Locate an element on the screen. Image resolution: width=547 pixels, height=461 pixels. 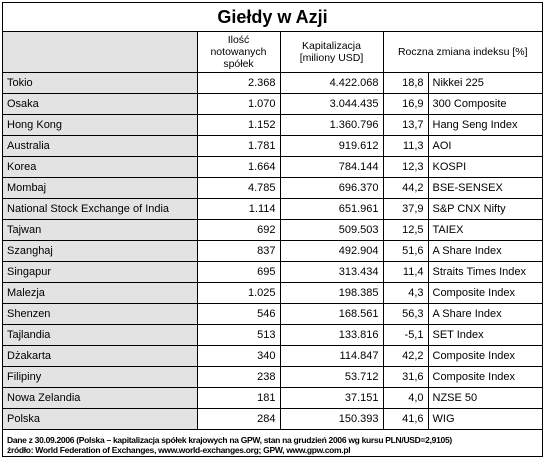
cell: 919.612 is located at coordinates (331, 146).